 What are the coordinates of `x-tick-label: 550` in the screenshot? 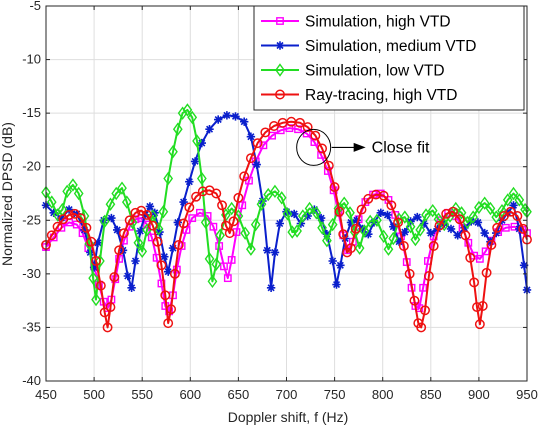 It's located at (142, 394).